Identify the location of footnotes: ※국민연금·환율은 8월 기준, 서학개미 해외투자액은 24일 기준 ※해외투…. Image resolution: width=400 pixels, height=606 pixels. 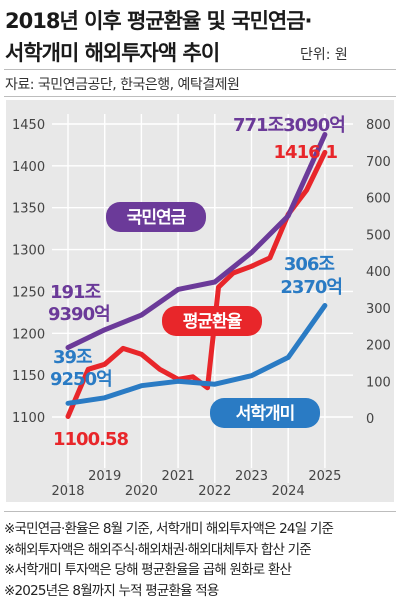
(169, 560).